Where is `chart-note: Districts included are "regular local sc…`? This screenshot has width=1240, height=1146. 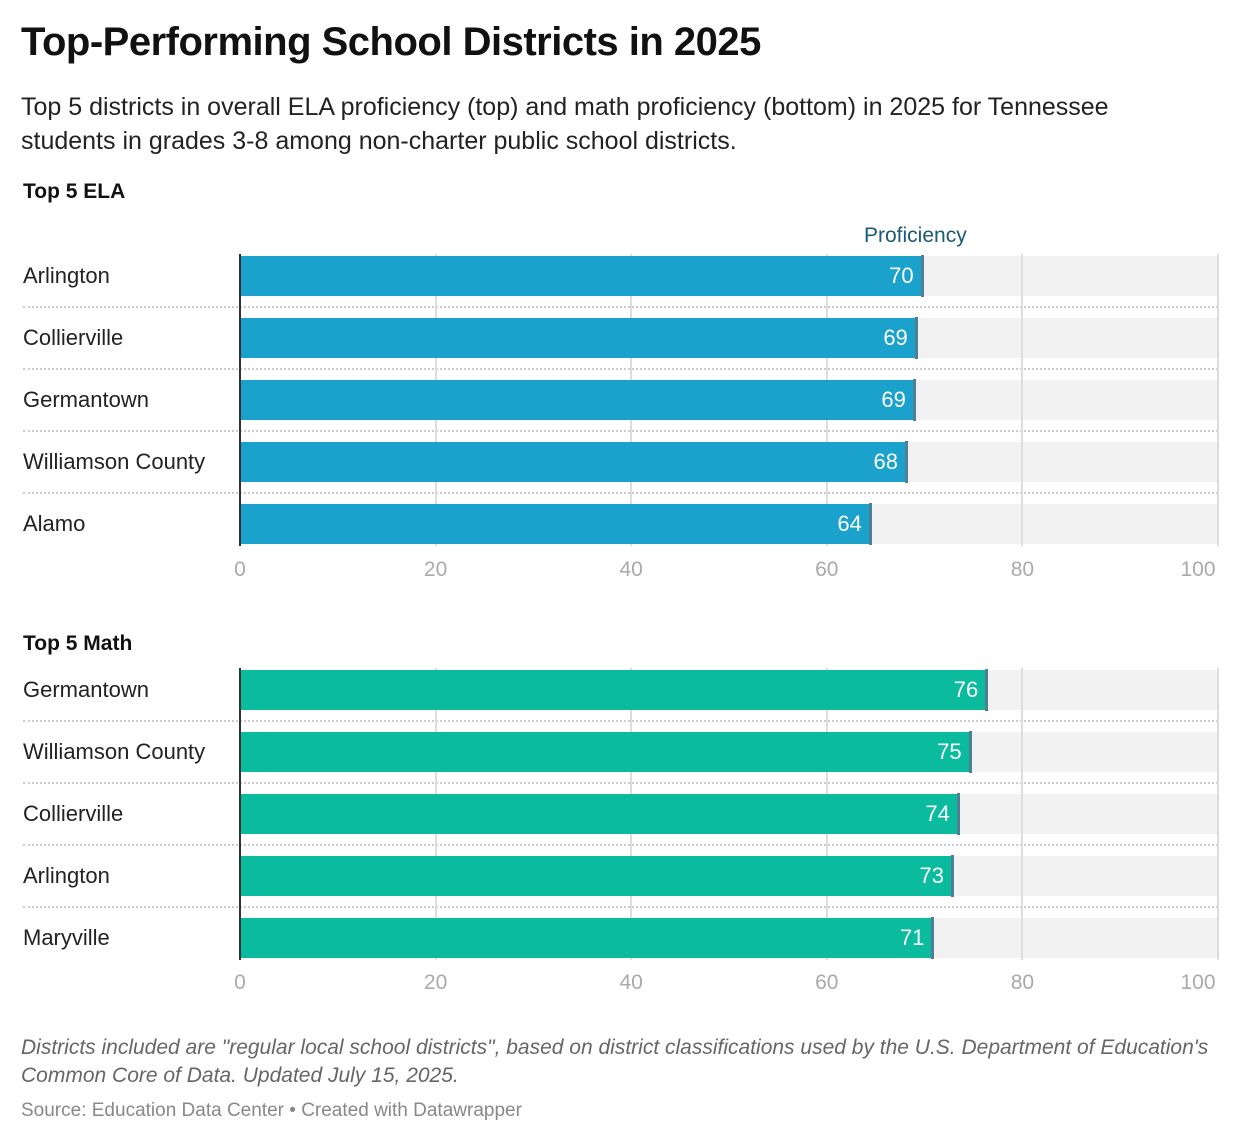 chart-note: Districts included are "regular local sc… is located at coordinates (615, 1061).